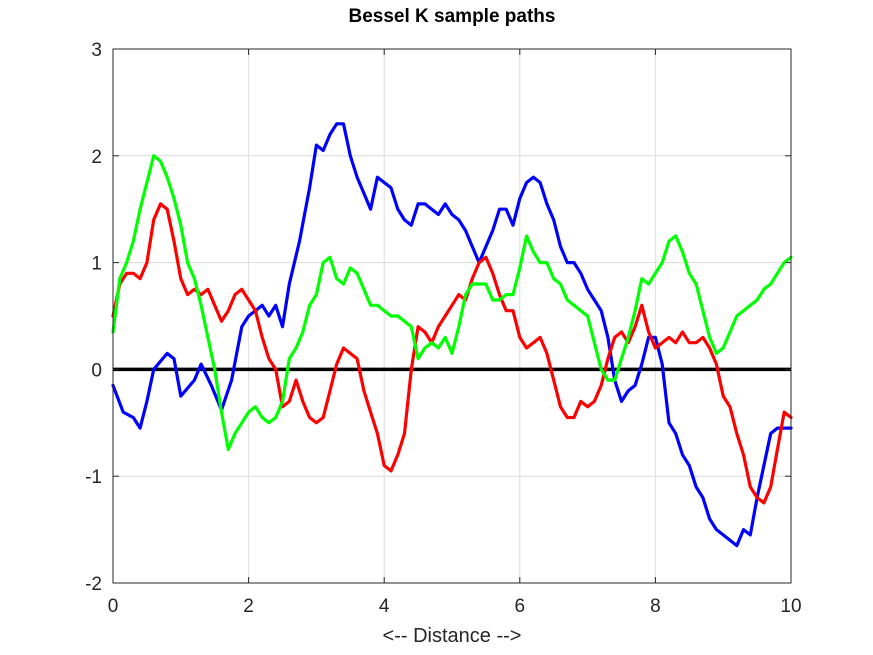  I want to click on y-tick-label: 2, so click(96, 157).